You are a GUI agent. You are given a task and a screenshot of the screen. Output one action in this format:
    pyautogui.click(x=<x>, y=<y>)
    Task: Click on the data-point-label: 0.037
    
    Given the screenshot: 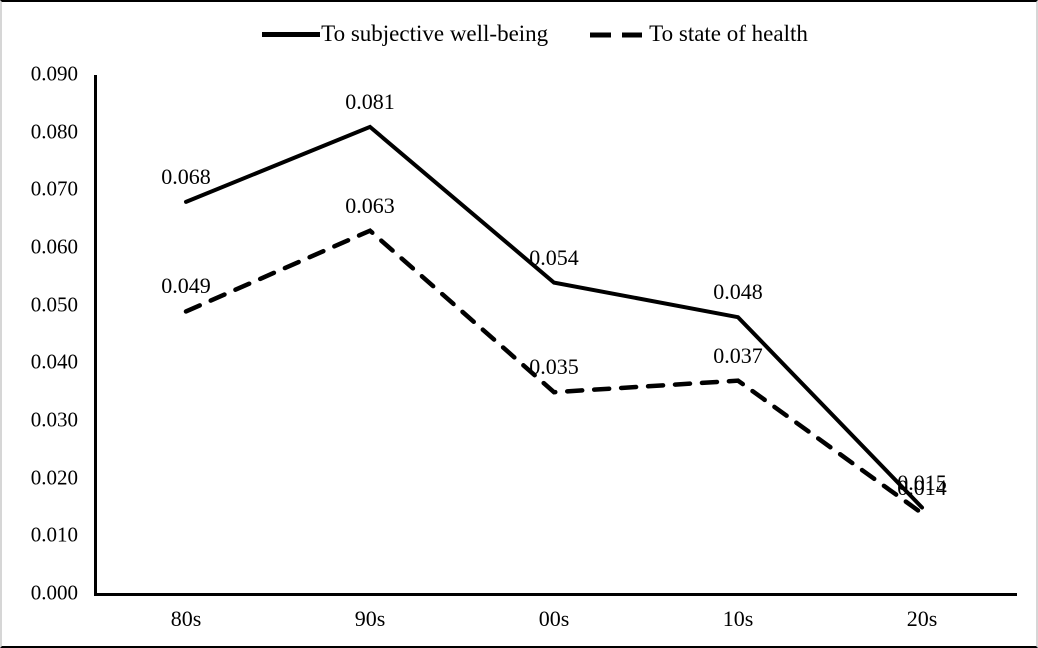 What is the action you would take?
    pyautogui.click(x=738, y=355)
    